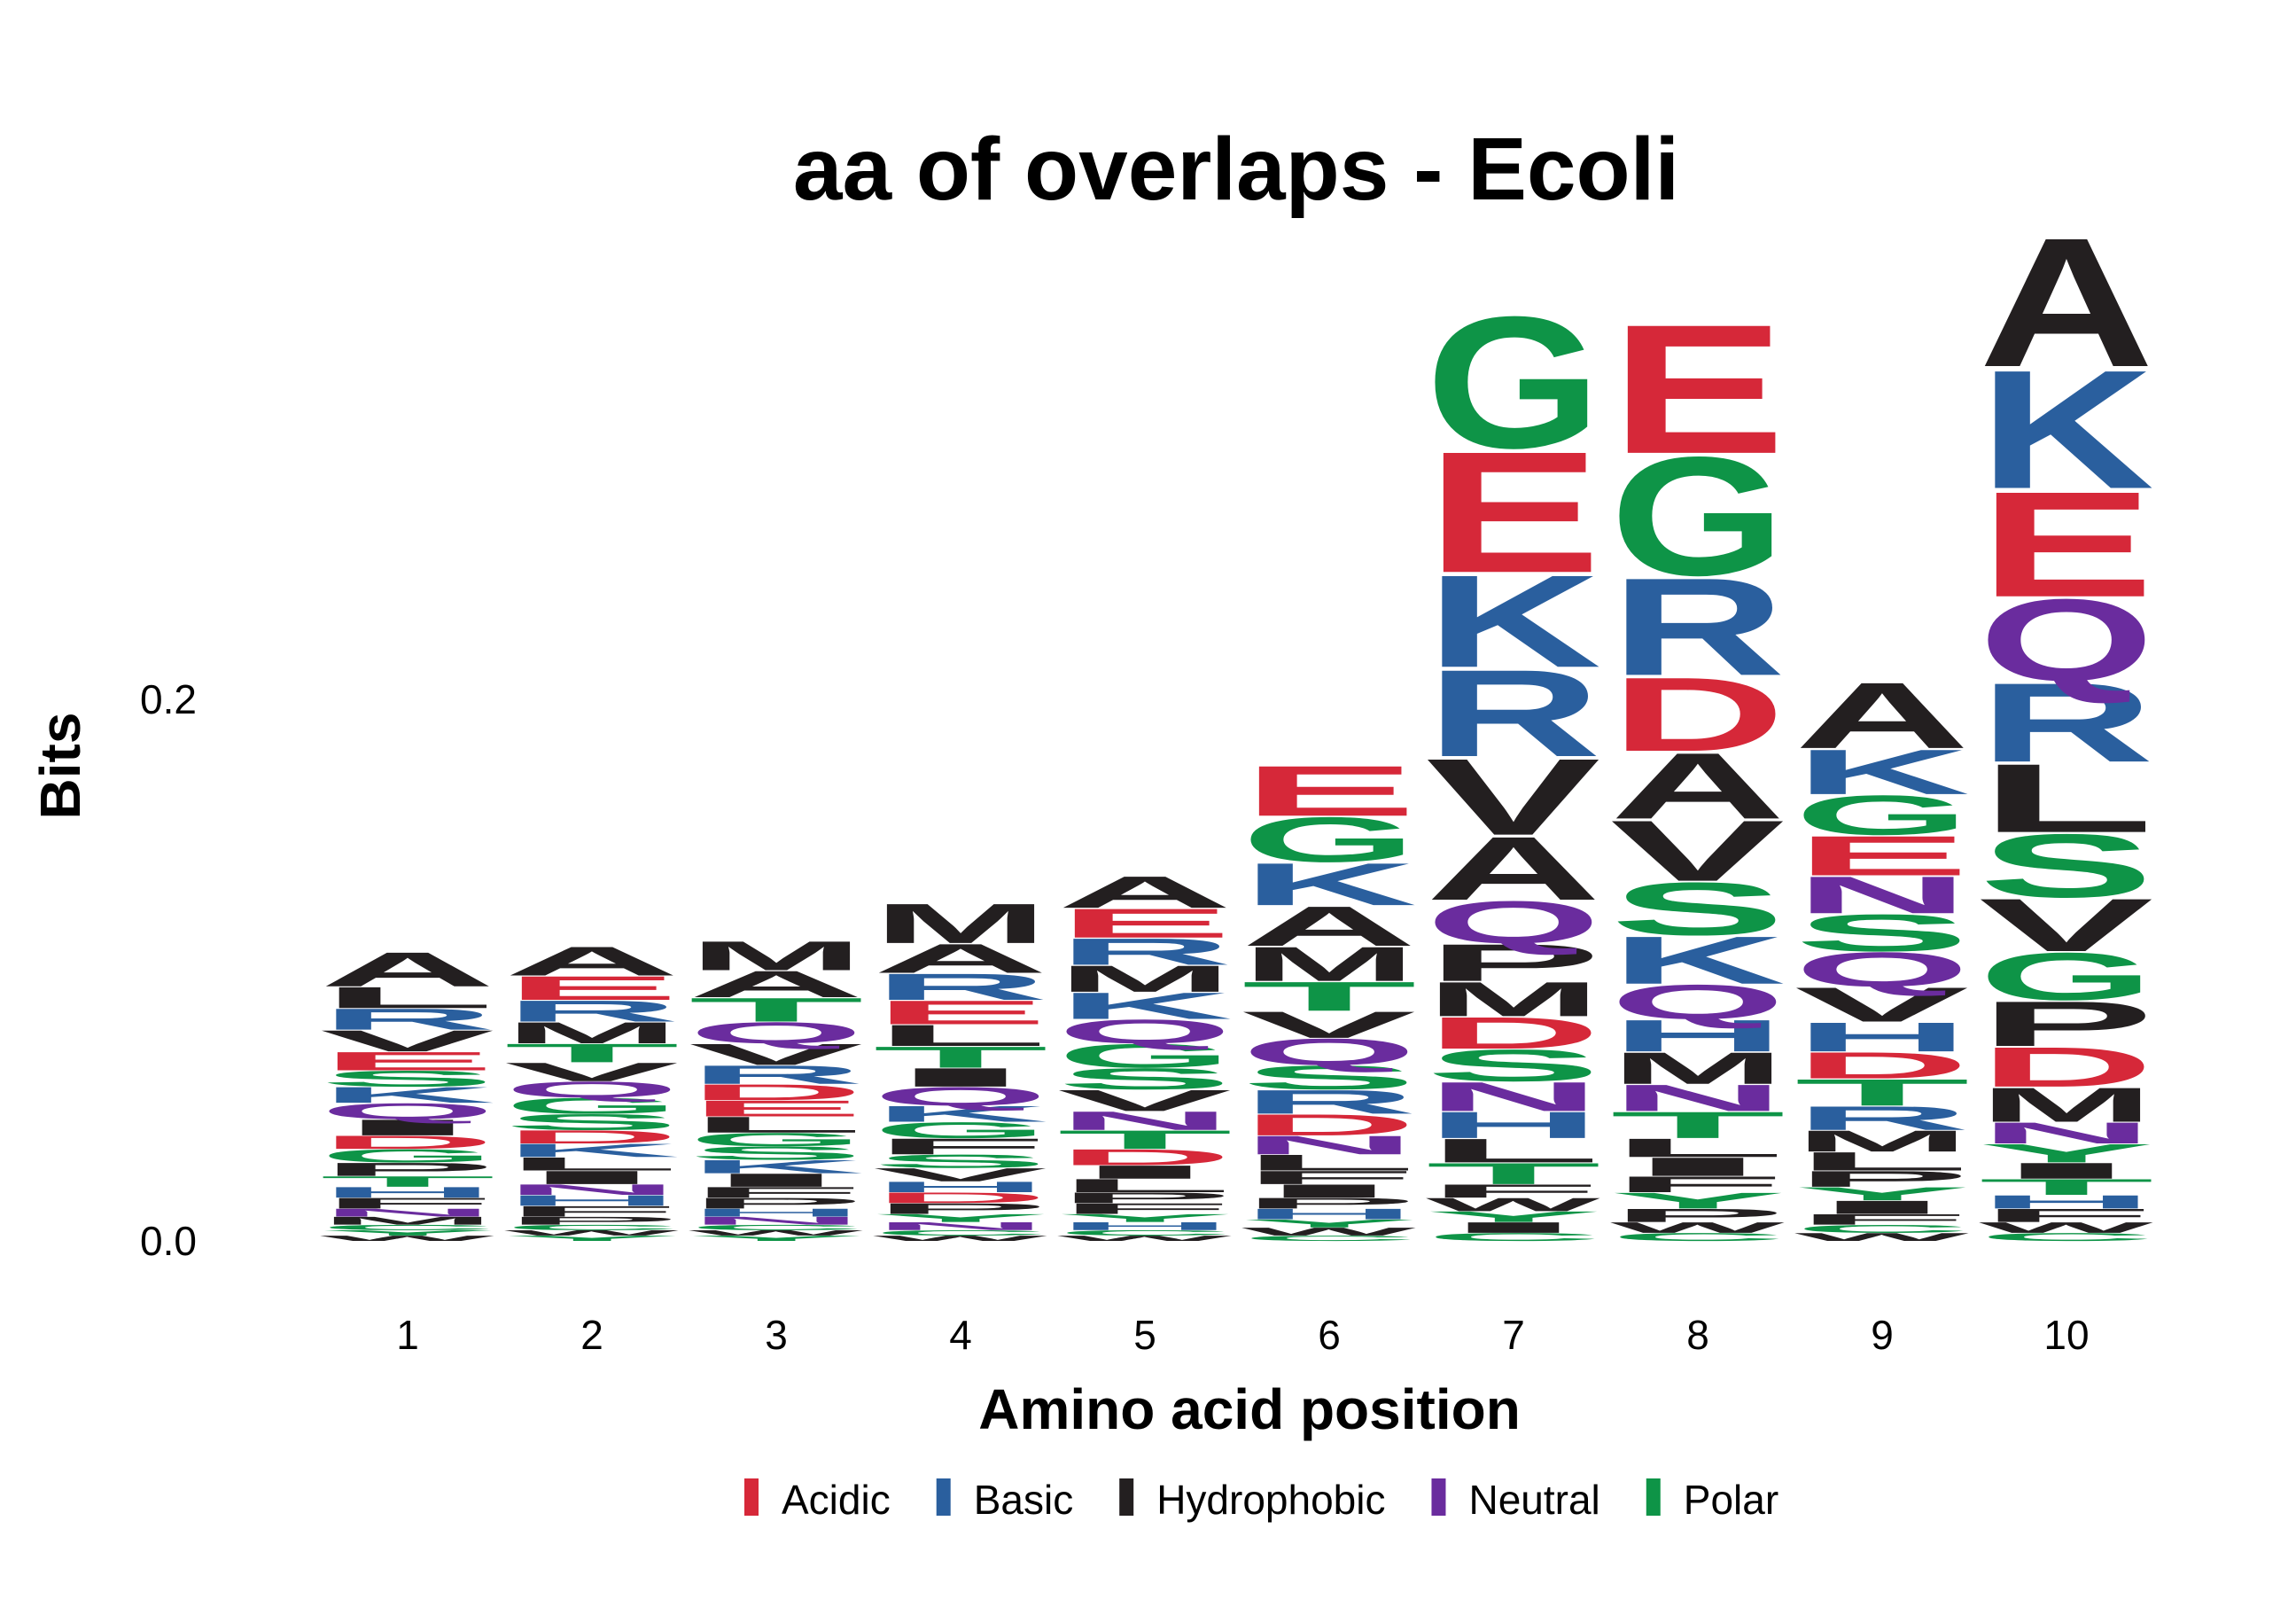 The height and width of the screenshot is (1599, 2296). I want to click on x-tick-label: 2, so click(591, 1335).